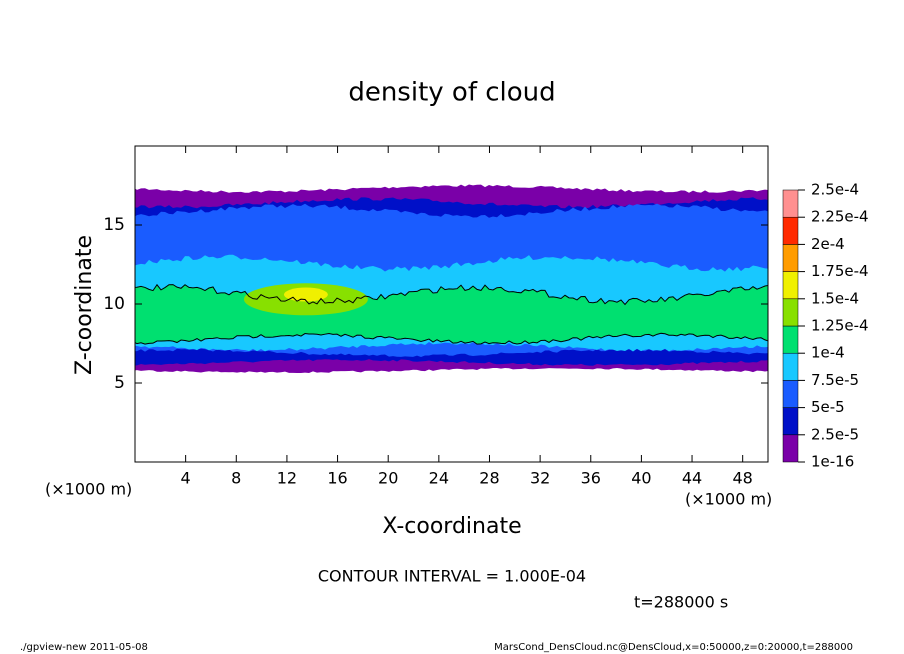 The image size is (904, 654). I want to click on contour-note: CONTOUR INTERVAL = 1.000E-04, so click(452, 576).